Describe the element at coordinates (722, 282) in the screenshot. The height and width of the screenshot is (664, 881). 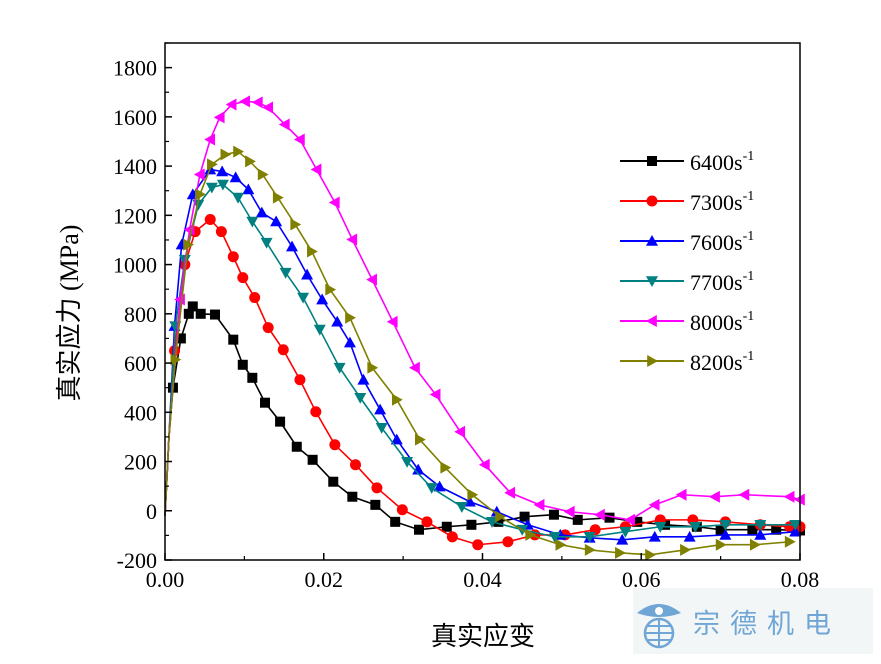
I see `legend-label: 7700s-1` at that location.